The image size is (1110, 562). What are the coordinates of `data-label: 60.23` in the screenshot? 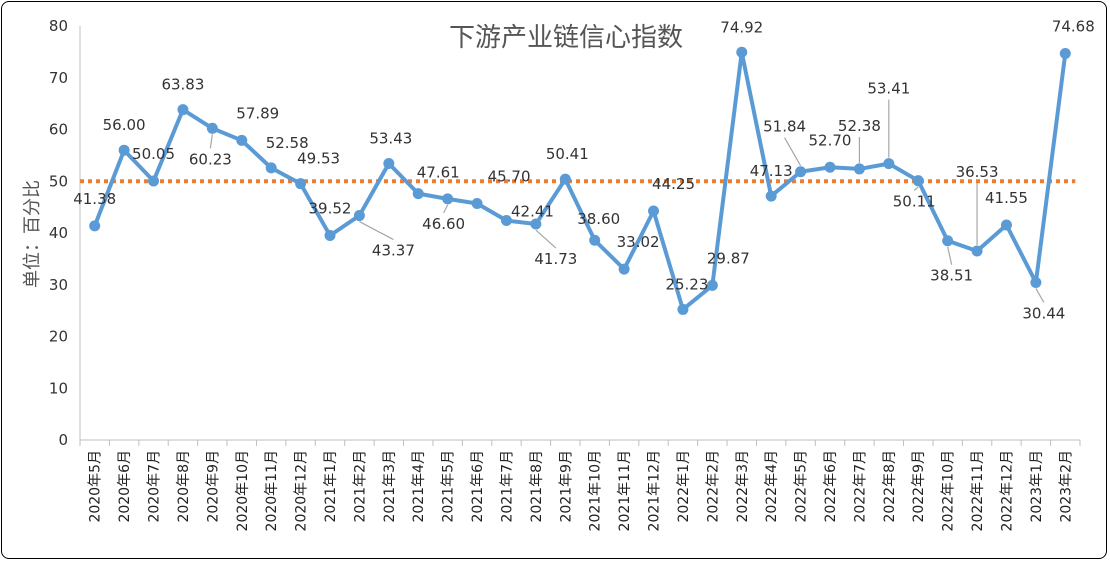 It's located at (210, 159).